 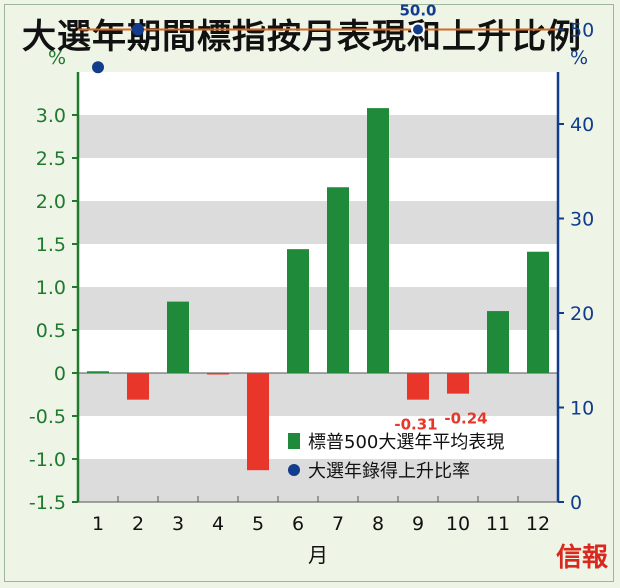 I want to click on x-tick-label: 1, so click(x=98, y=524).